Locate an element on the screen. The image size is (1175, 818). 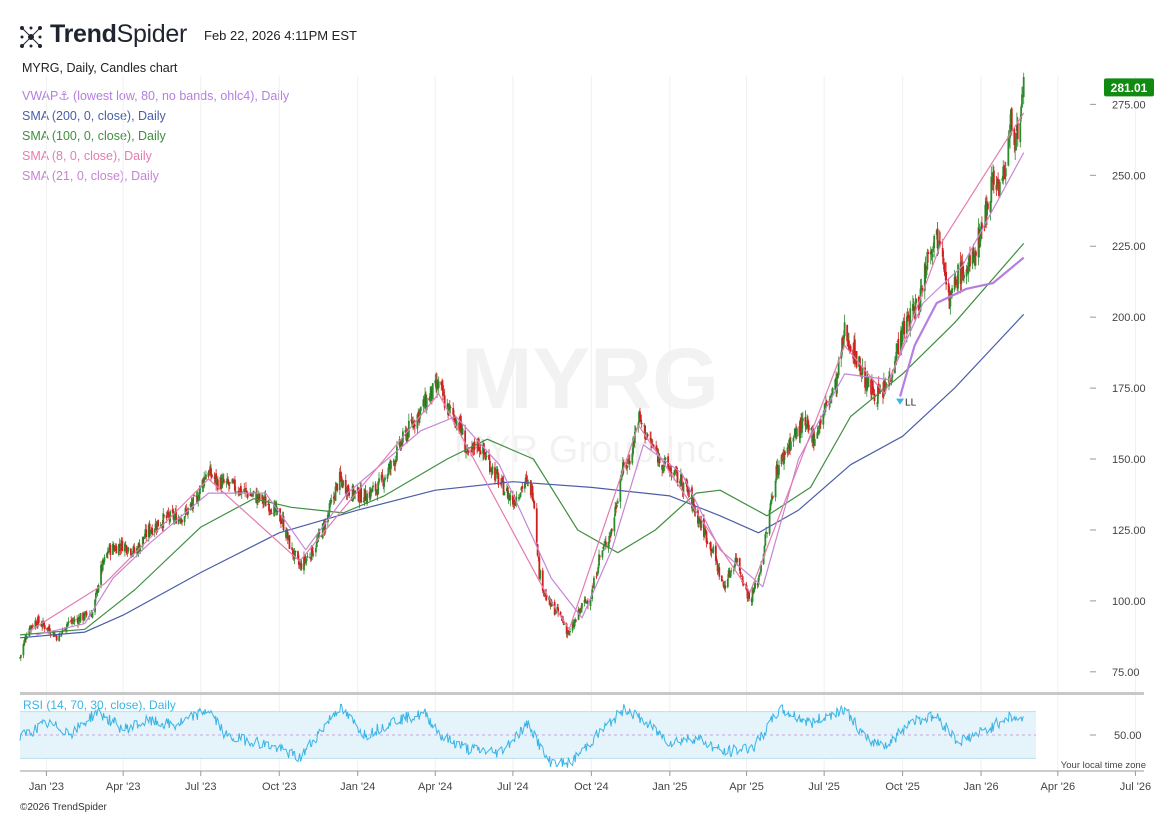
x-tick-label: Oct '23 is located at coordinates (279, 787).